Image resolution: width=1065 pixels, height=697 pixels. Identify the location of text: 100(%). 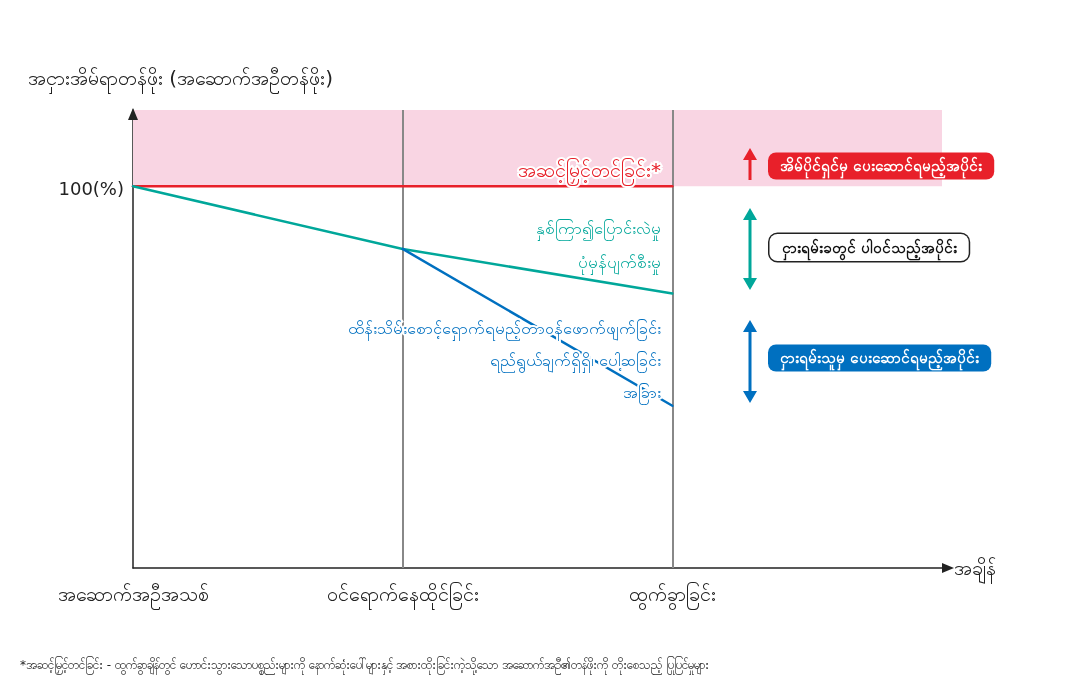
(91, 188).